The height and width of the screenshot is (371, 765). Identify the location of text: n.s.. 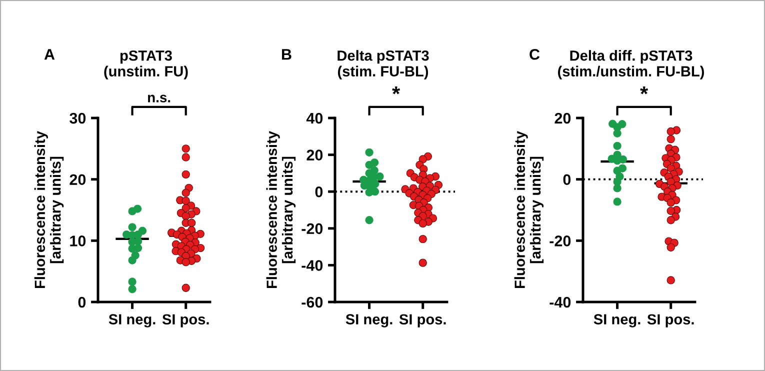
(159, 98).